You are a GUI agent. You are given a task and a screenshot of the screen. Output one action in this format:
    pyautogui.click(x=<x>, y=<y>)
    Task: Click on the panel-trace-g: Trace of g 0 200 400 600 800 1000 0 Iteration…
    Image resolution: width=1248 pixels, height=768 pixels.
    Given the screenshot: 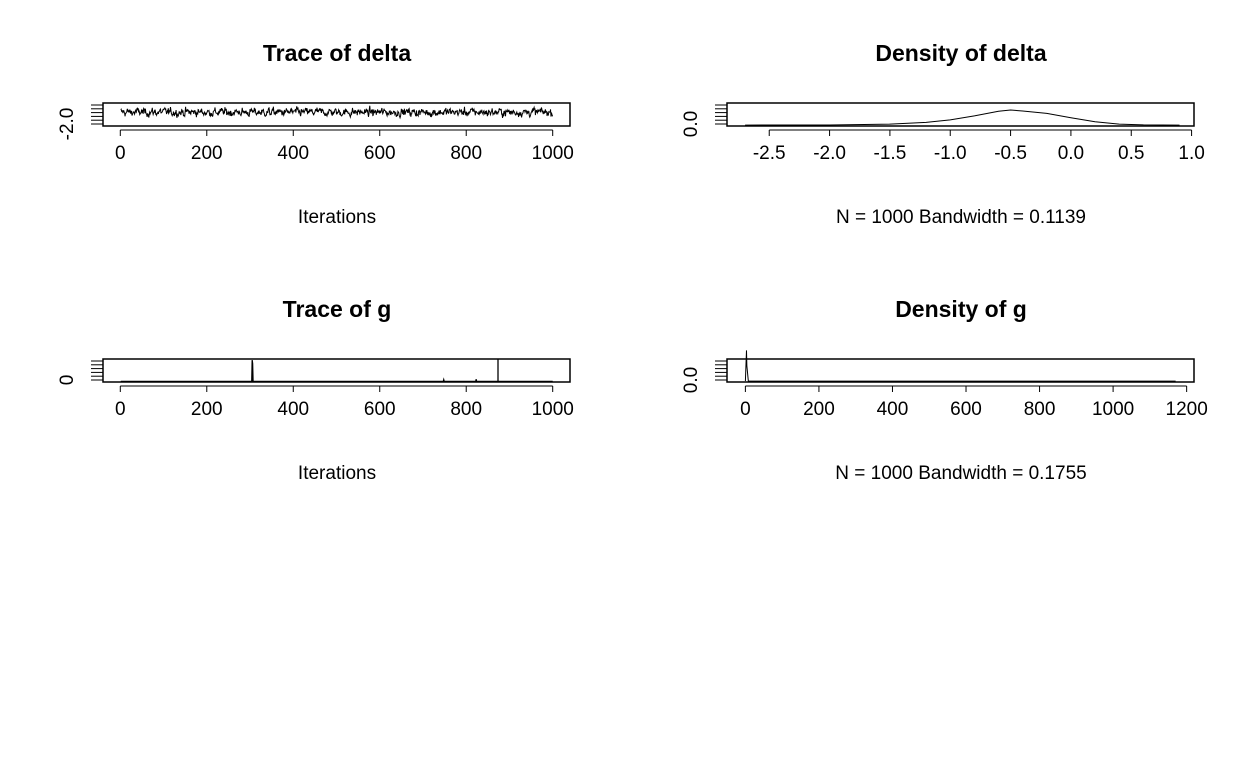 What is the action you would take?
    pyautogui.click(x=315, y=390)
    